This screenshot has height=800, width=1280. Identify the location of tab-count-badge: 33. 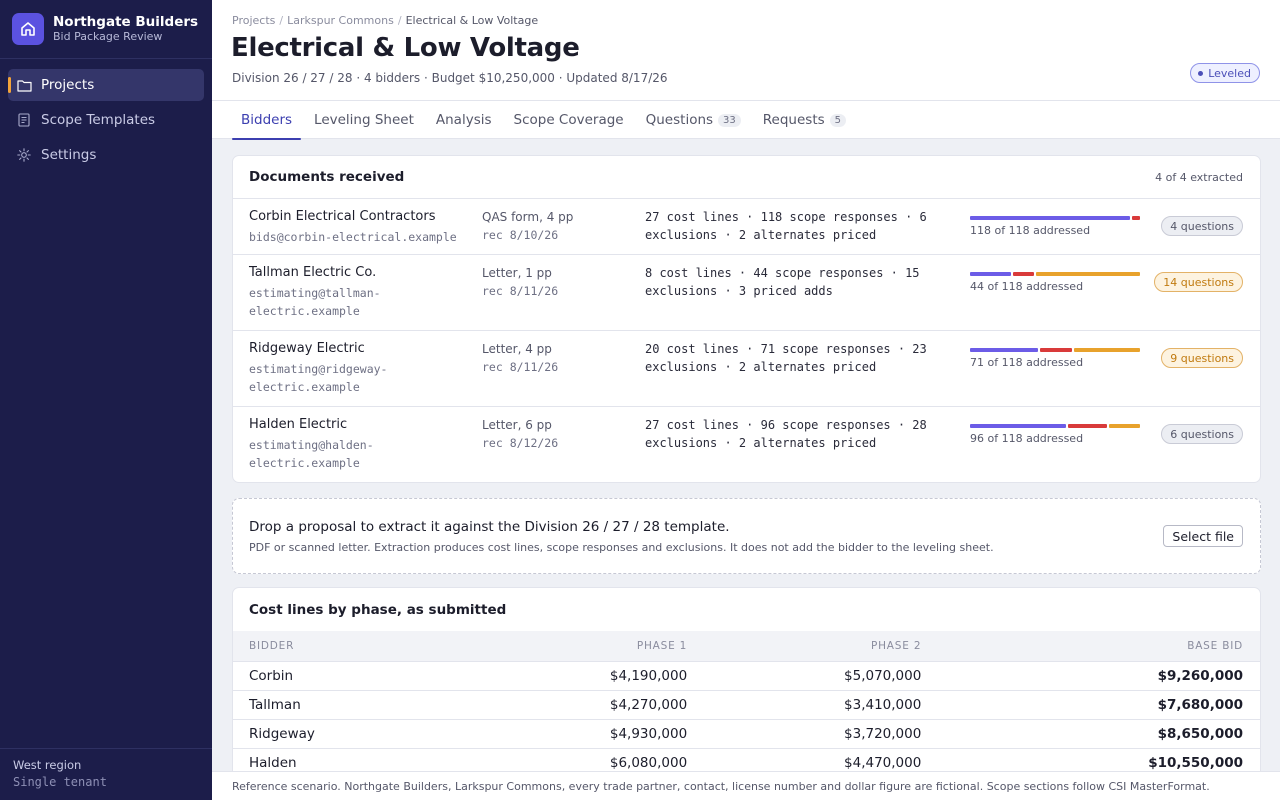
(729, 120).